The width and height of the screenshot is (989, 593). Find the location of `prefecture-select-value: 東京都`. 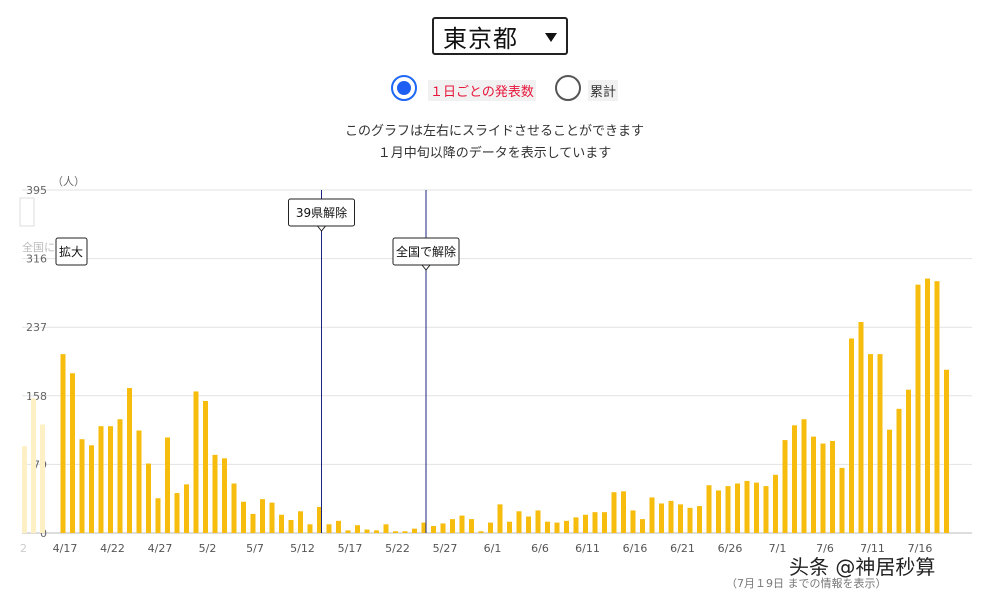

prefecture-select-value: 東京都 is located at coordinates (480, 38).